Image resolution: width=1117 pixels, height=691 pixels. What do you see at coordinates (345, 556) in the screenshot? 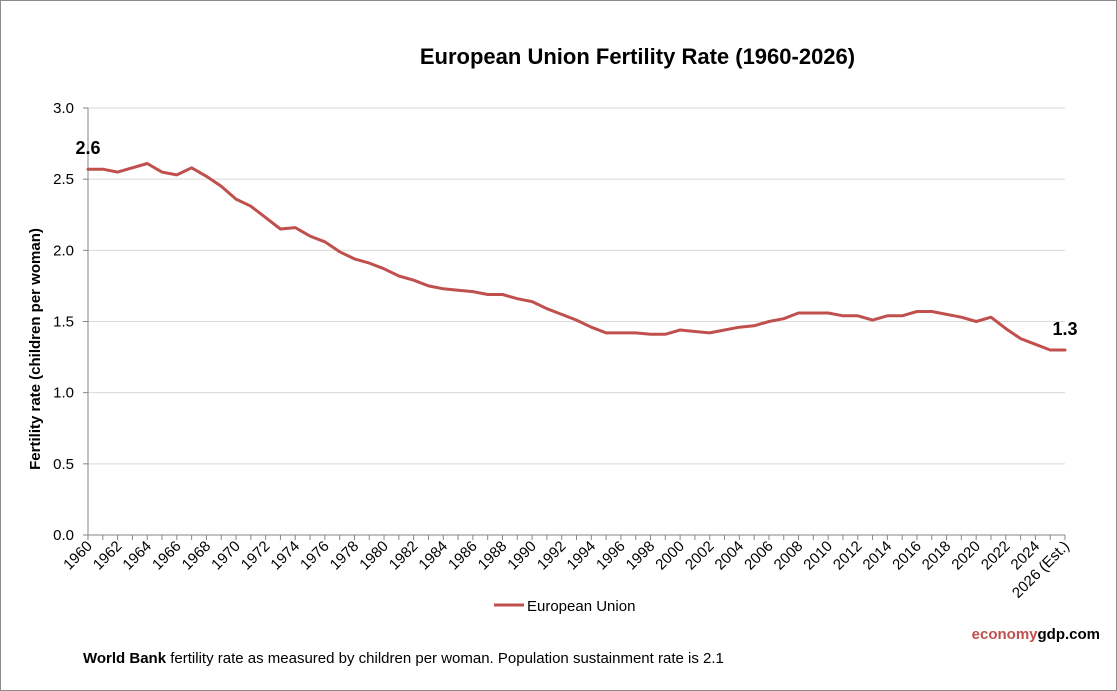
I see `x-tick-label-9: 1978` at bounding box center [345, 556].